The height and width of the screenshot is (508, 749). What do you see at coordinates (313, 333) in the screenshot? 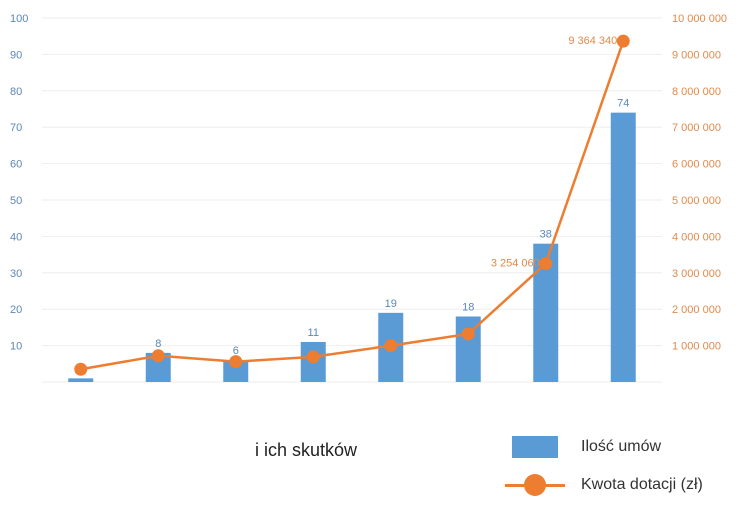
I see `bar-value-label: 11` at bounding box center [313, 333].